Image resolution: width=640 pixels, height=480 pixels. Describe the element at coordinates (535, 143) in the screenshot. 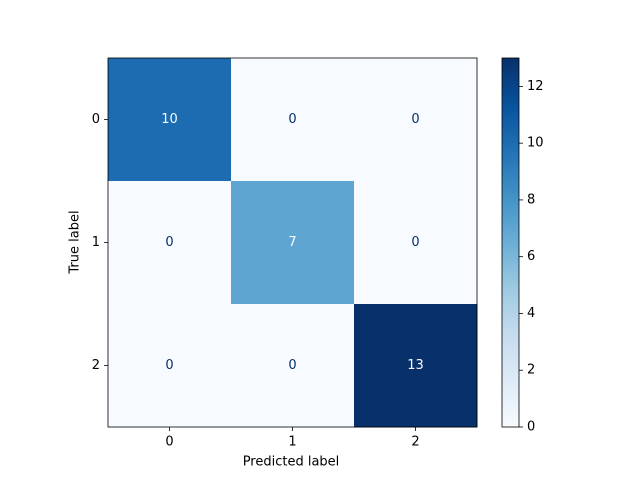

I see `colorbar-tick-label: 10` at that location.